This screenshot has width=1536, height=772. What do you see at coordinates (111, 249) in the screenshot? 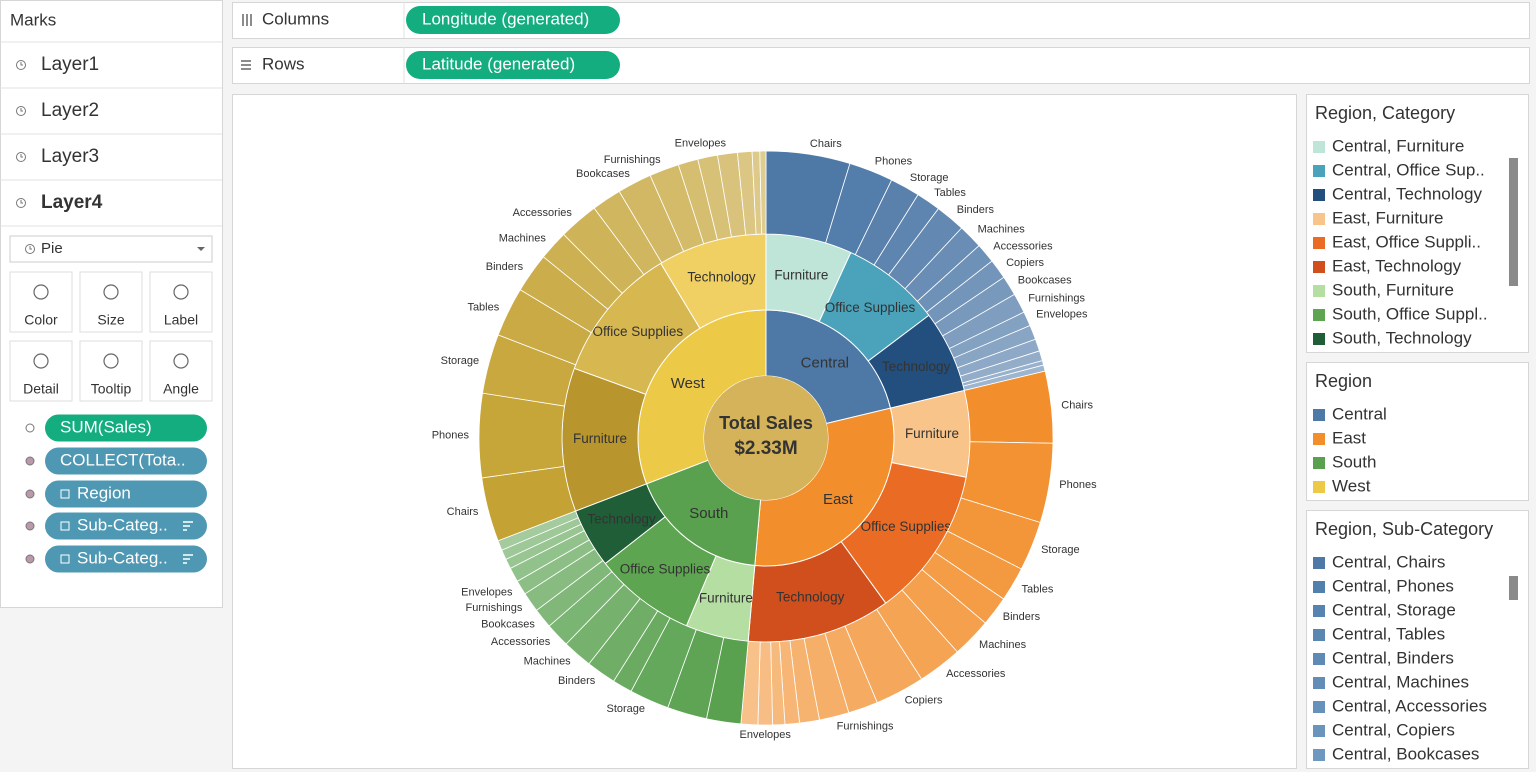
I see `mark-type-dropdown` at bounding box center [111, 249].